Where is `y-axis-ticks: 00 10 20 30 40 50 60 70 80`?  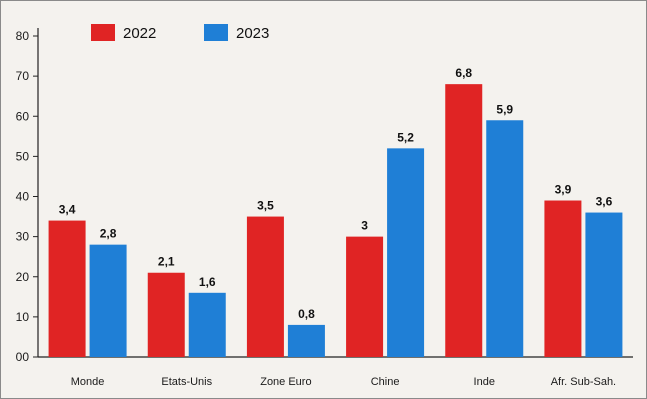
y-axis-ticks: 00 10 20 30 40 50 60 70 80 is located at coordinates (27, 196).